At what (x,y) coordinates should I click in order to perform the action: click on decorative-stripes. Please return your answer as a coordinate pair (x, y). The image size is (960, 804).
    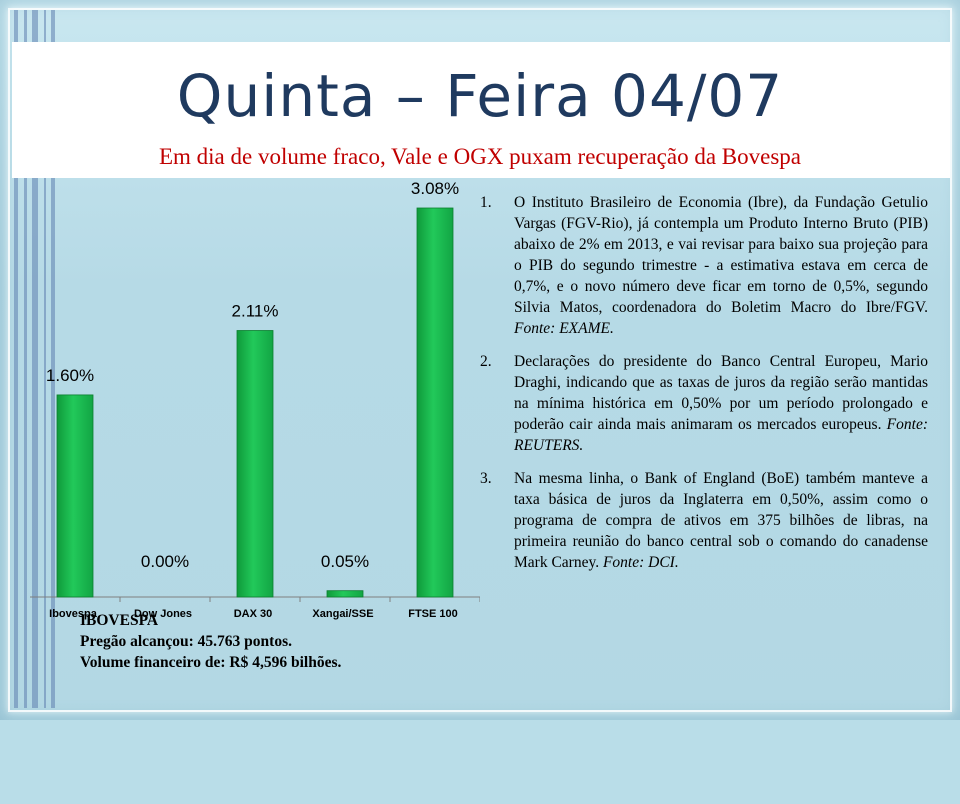
    Looking at the image, I should click on (36, 359).